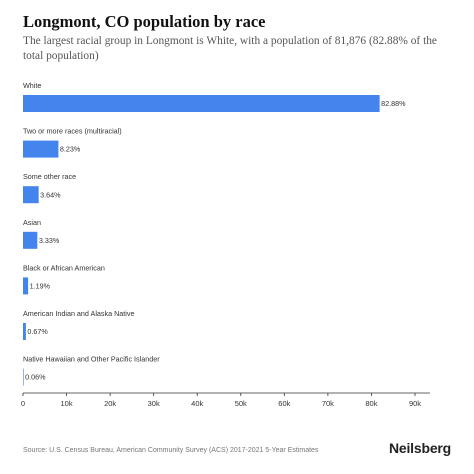 The height and width of the screenshot is (474, 474). Describe the element at coordinates (72, 131) in the screenshot. I see `category-label: Two or more races (multiracial)` at that location.